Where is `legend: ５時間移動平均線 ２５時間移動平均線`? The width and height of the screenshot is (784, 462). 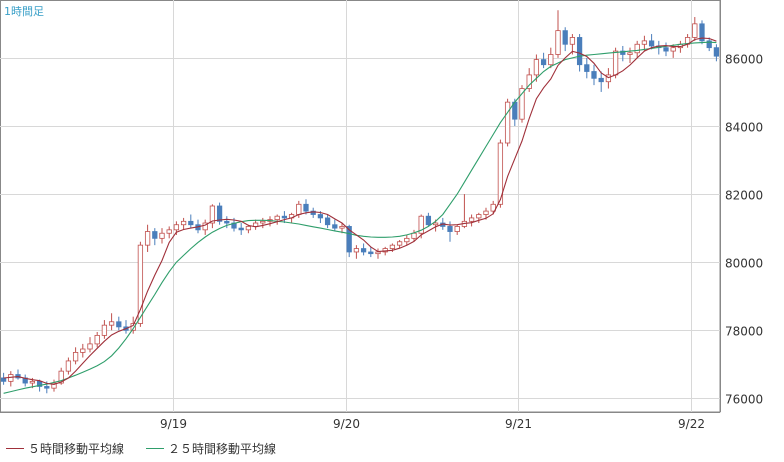 legend: ５時間移動平均線 ２５時間移動平均線 is located at coordinates (152, 448).